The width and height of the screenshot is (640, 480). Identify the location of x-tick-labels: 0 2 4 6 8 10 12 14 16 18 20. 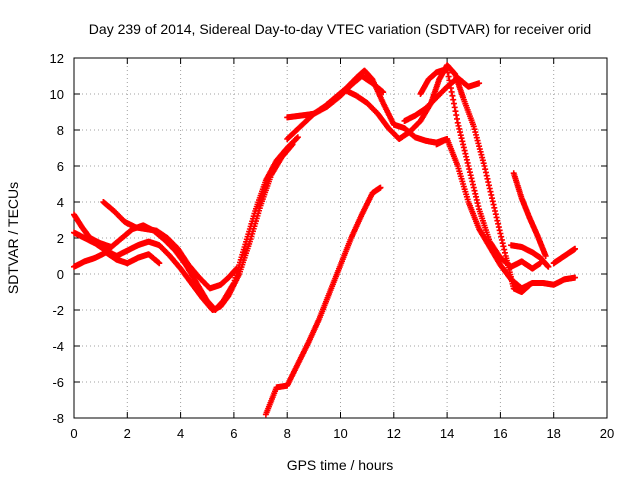
(342, 433).